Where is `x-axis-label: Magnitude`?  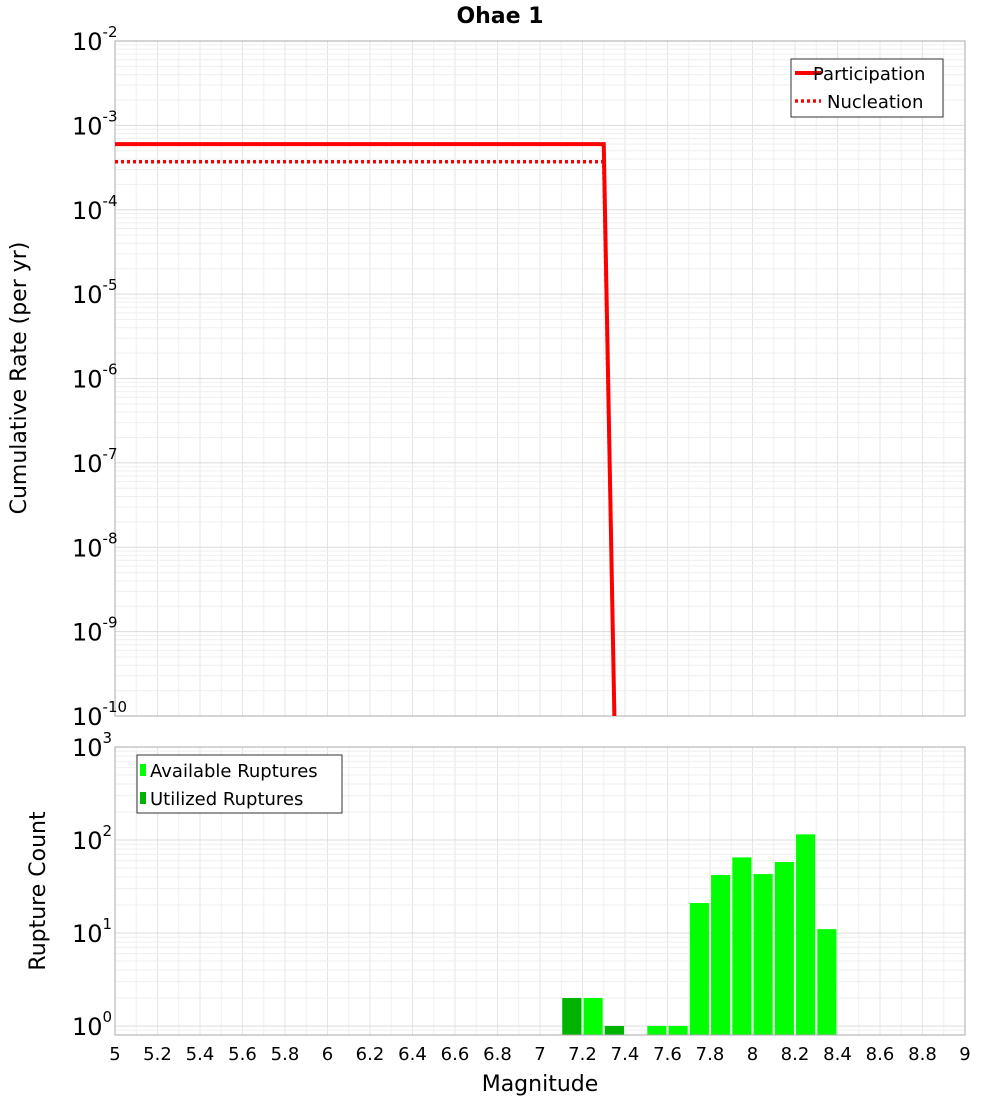 x-axis-label: Magnitude is located at coordinates (540, 1084).